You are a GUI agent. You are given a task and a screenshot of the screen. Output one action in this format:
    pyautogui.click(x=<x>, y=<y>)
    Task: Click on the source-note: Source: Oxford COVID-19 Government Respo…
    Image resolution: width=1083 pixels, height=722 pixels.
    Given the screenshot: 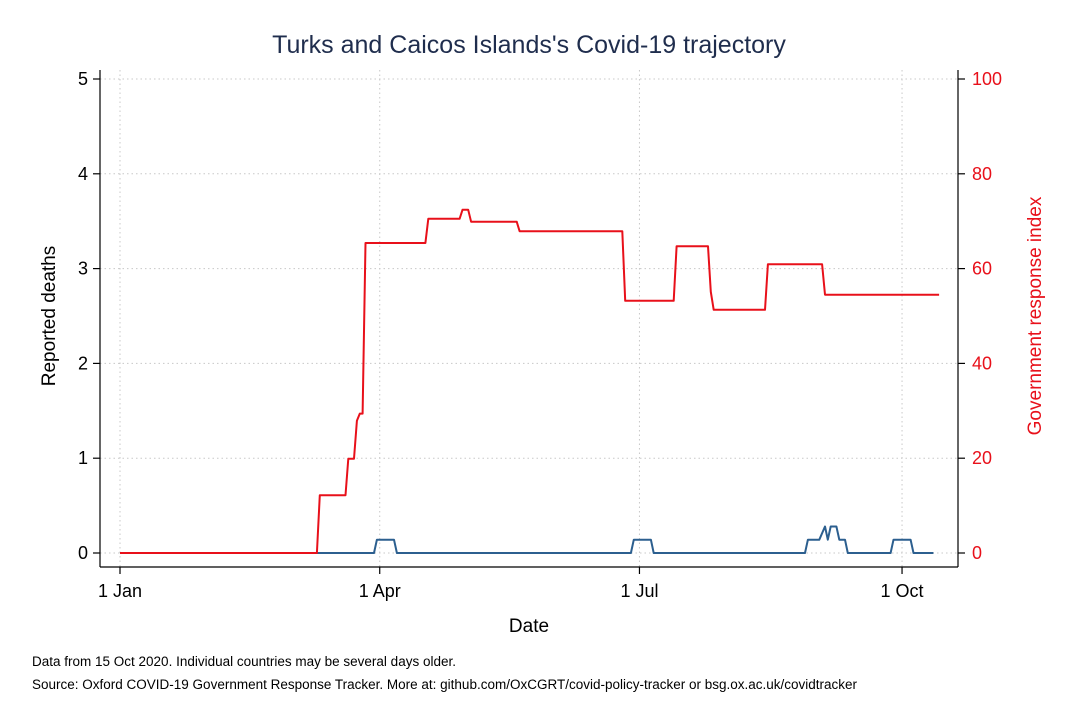 What is the action you would take?
    pyautogui.click(x=445, y=684)
    